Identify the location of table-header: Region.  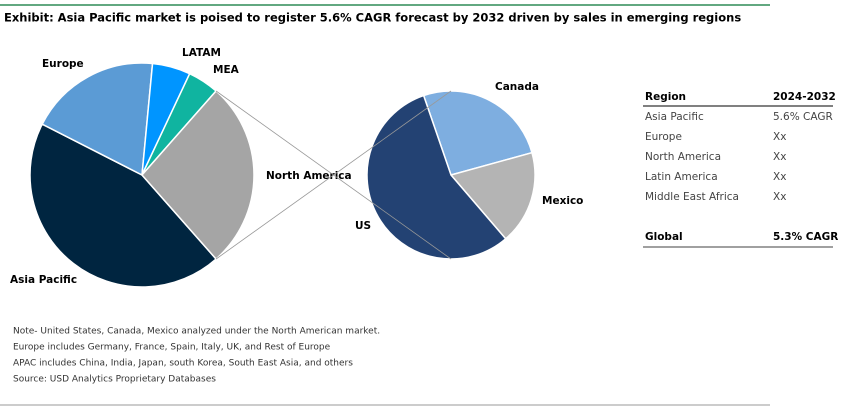
(665, 97).